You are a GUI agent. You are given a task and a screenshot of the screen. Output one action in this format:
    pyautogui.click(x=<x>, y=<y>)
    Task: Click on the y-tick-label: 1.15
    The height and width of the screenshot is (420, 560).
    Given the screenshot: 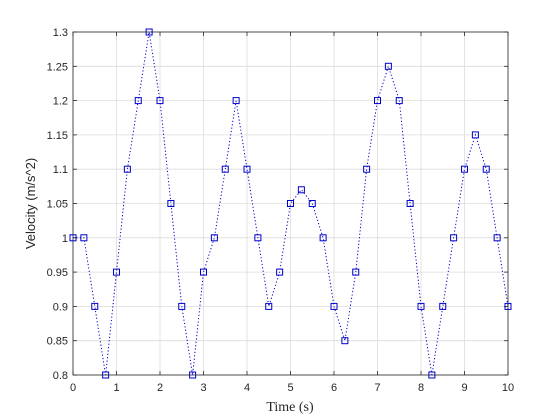 What is the action you would take?
    pyautogui.click(x=57, y=136)
    